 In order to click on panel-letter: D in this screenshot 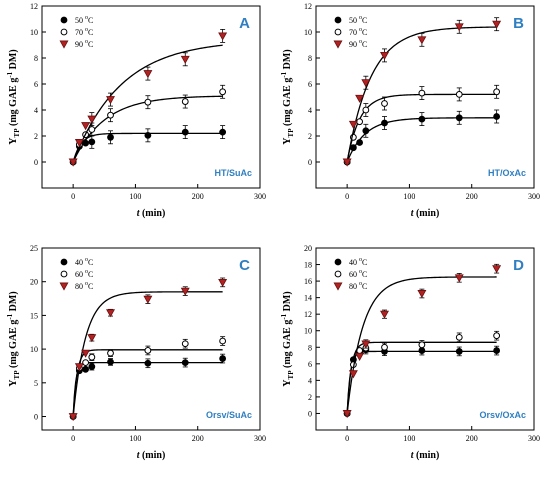, I will do `click(518, 265)`.